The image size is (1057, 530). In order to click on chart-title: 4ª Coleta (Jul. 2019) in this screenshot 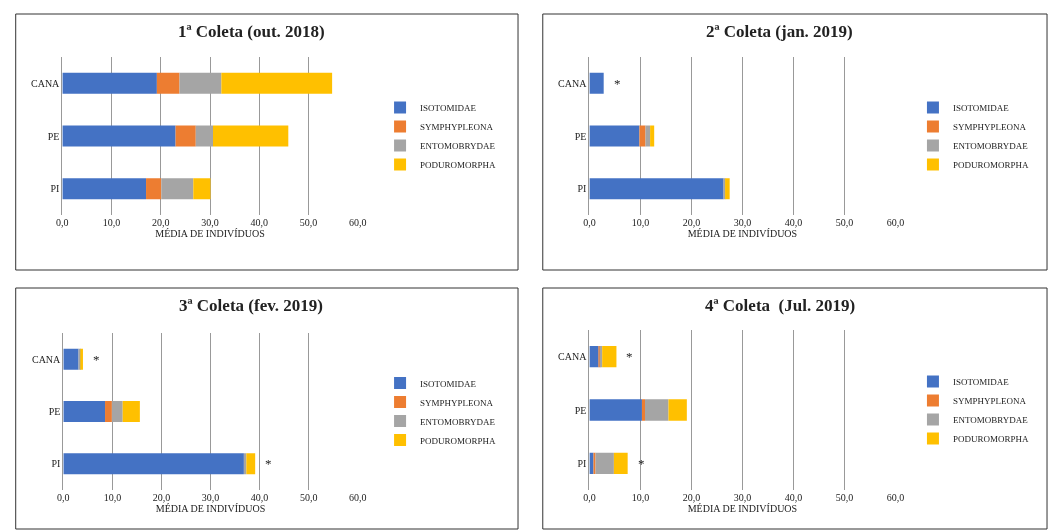, I will do `click(780, 305)`.